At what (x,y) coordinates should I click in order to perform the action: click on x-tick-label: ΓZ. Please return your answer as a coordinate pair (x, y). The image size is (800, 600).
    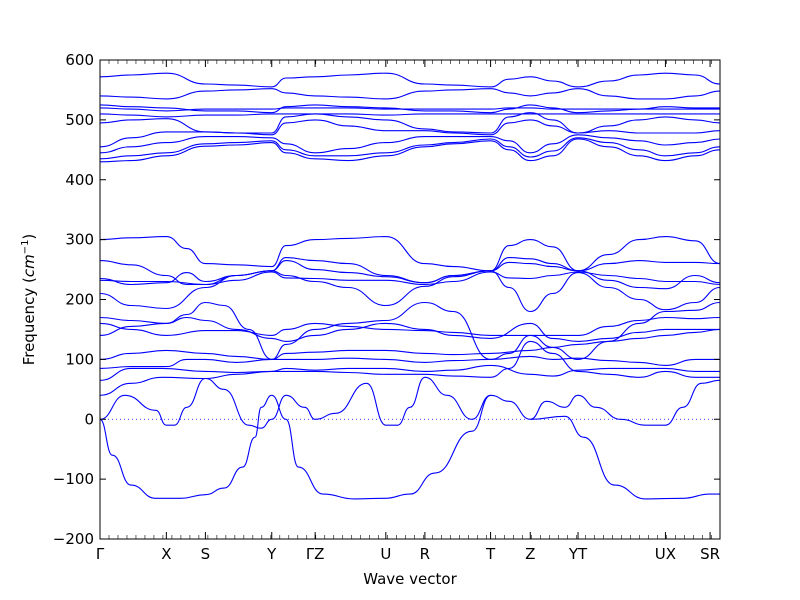
    Looking at the image, I should click on (315, 554).